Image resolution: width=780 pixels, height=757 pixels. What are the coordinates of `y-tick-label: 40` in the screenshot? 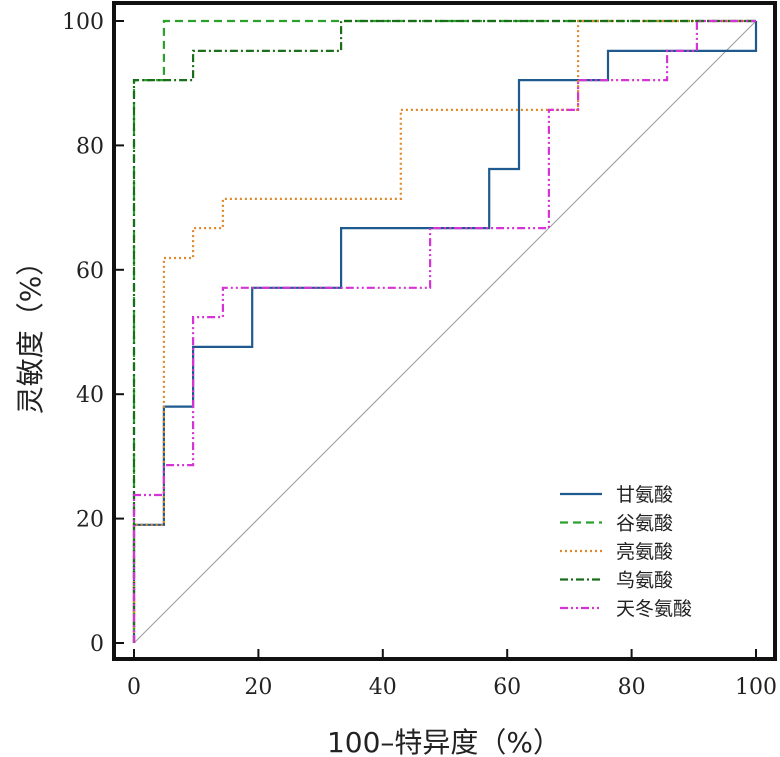 It's located at (90, 395).